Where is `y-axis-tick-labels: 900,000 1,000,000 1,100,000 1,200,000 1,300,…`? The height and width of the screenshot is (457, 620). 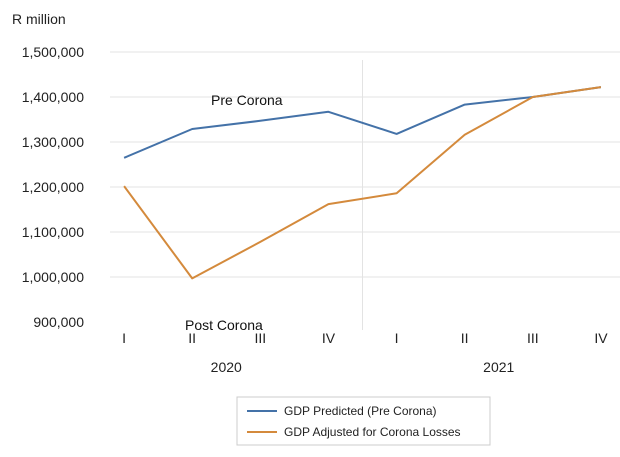 y-axis-tick-labels: 900,000 1,000,000 1,100,000 1,200,000 1,300,… is located at coordinates (53, 187).